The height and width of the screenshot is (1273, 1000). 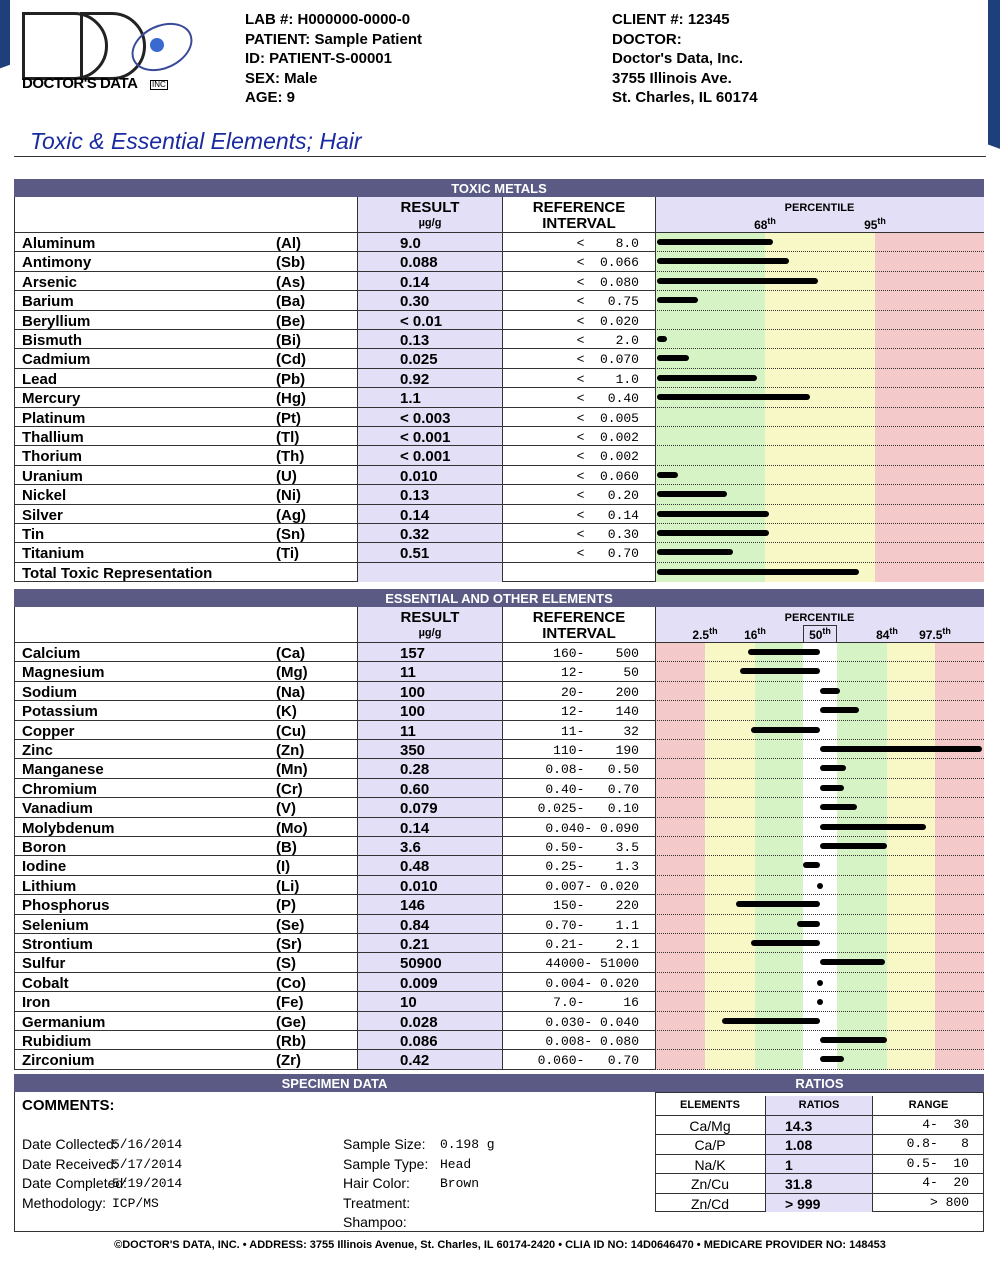 I want to click on element-name: Aluminum, so click(x=59, y=243).